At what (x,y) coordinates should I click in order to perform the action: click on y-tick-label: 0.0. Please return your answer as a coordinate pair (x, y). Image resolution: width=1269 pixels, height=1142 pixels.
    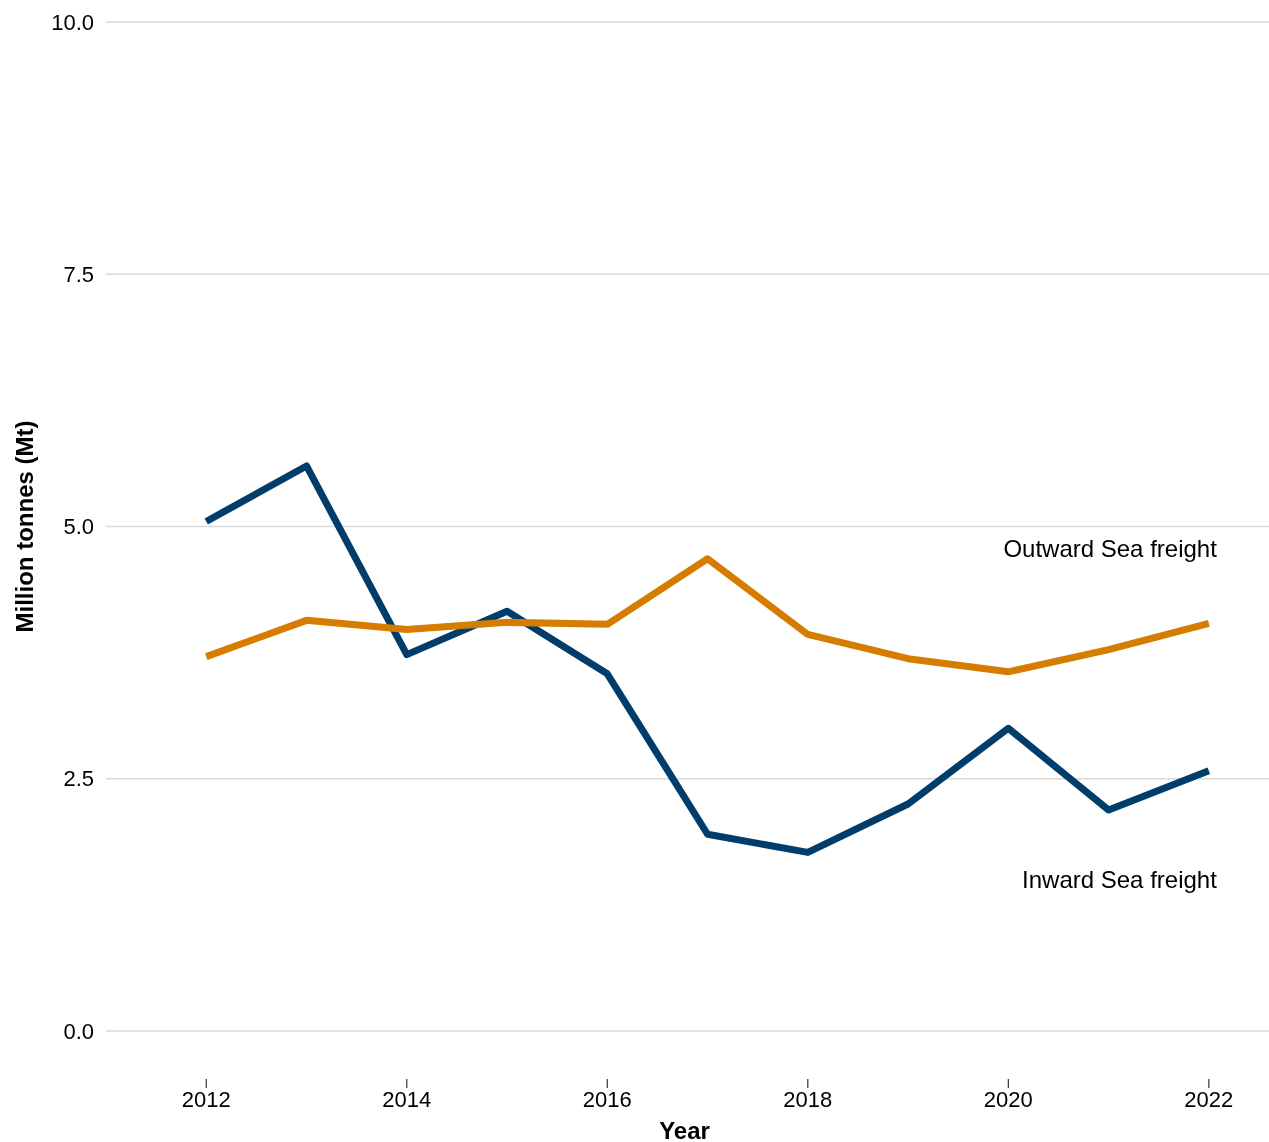
    Looking at the image, I should click on (78, 1031).